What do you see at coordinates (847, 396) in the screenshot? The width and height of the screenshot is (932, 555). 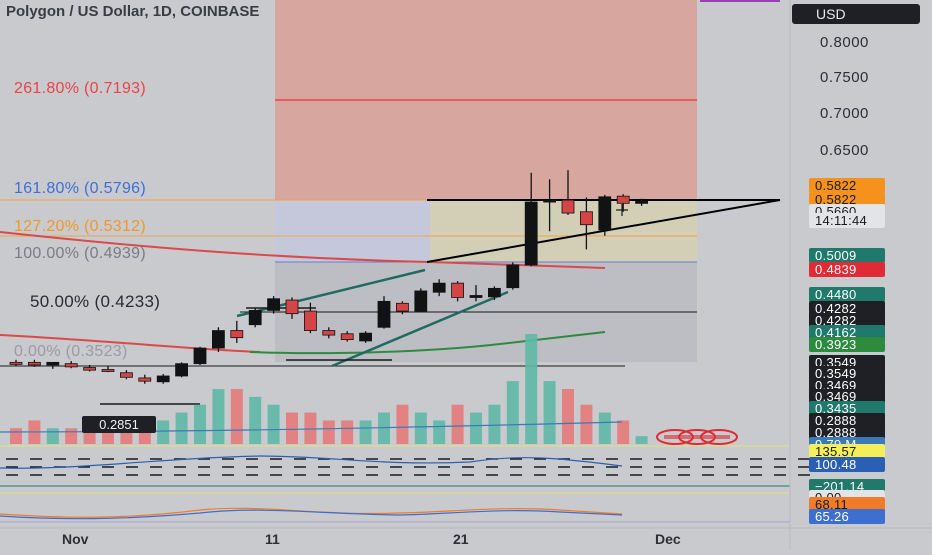 I see `price-tag: 0.3469` at bounding box center [847, 396].